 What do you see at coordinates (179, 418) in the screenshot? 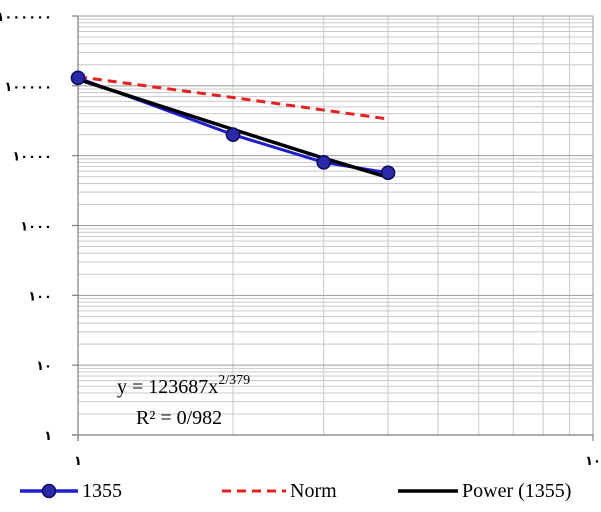
I see `r-squared: R² = 0/982` at bounding box center [179, 418].